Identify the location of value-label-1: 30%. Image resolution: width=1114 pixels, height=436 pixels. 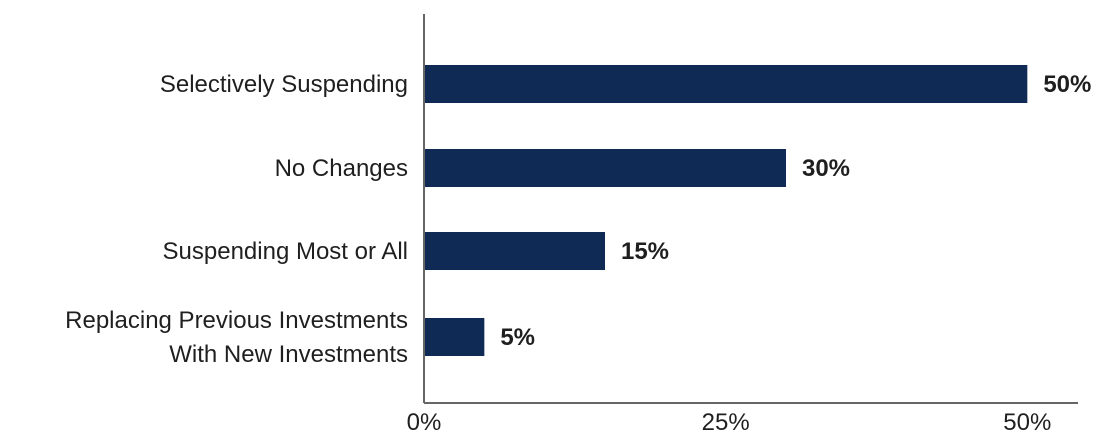
(826, 168).